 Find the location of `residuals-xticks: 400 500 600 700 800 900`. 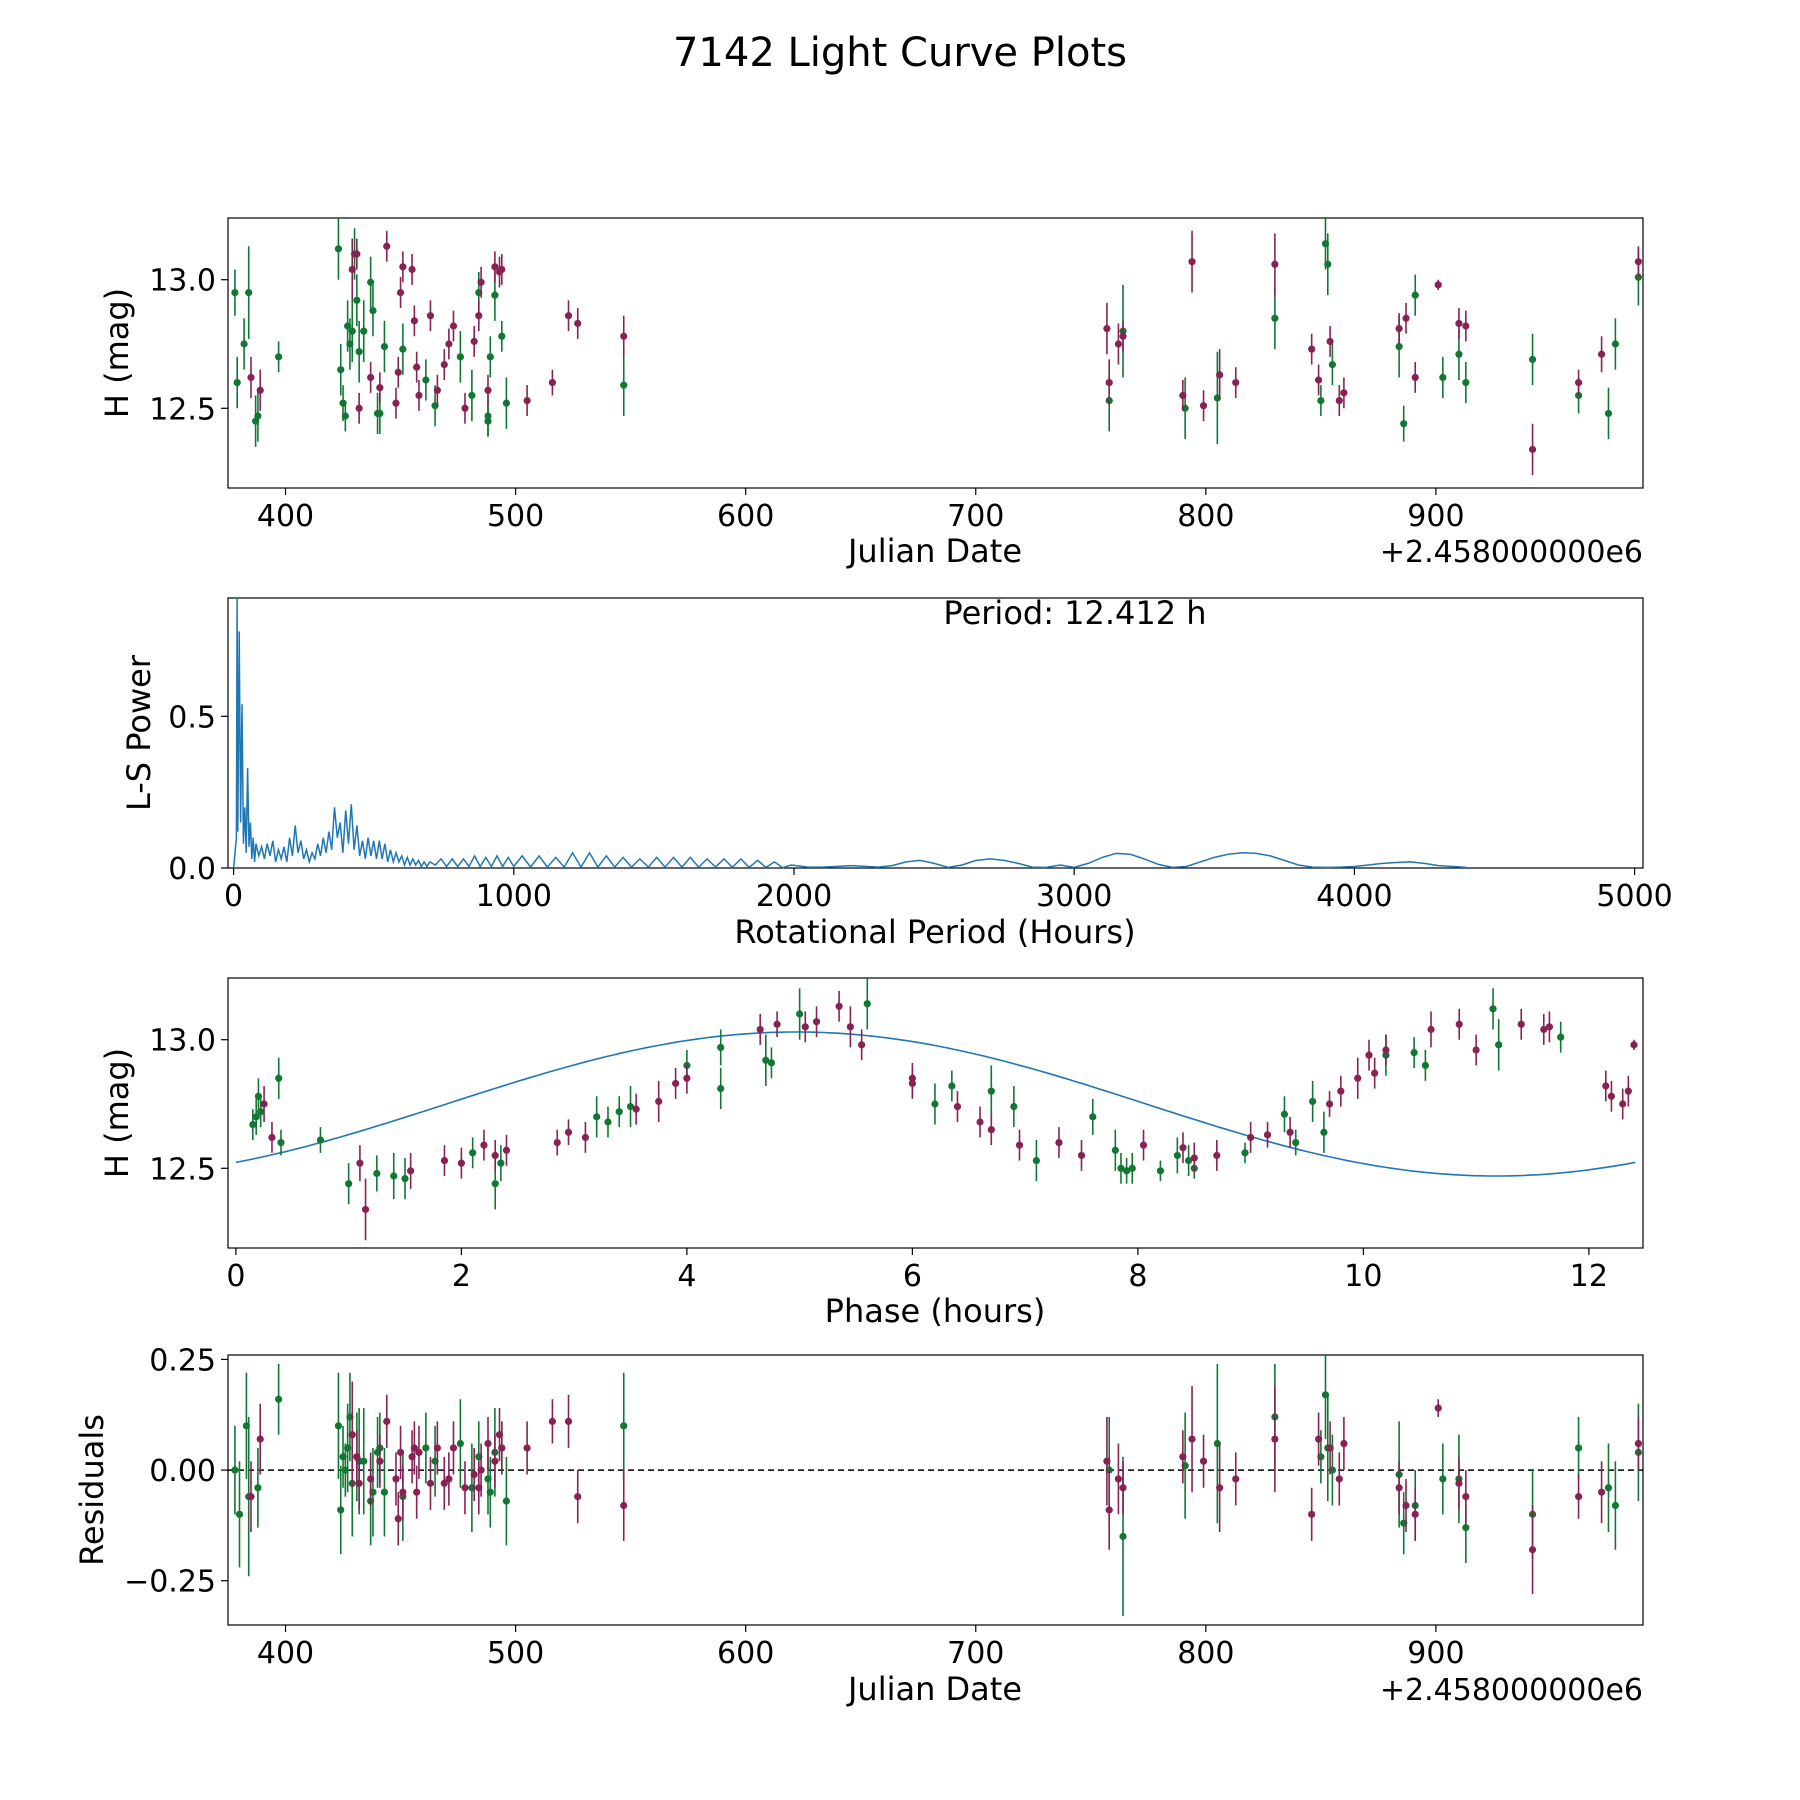

residuals-xticks: 400 500 600 700 800 900 is located at coordinates (861, 1648).